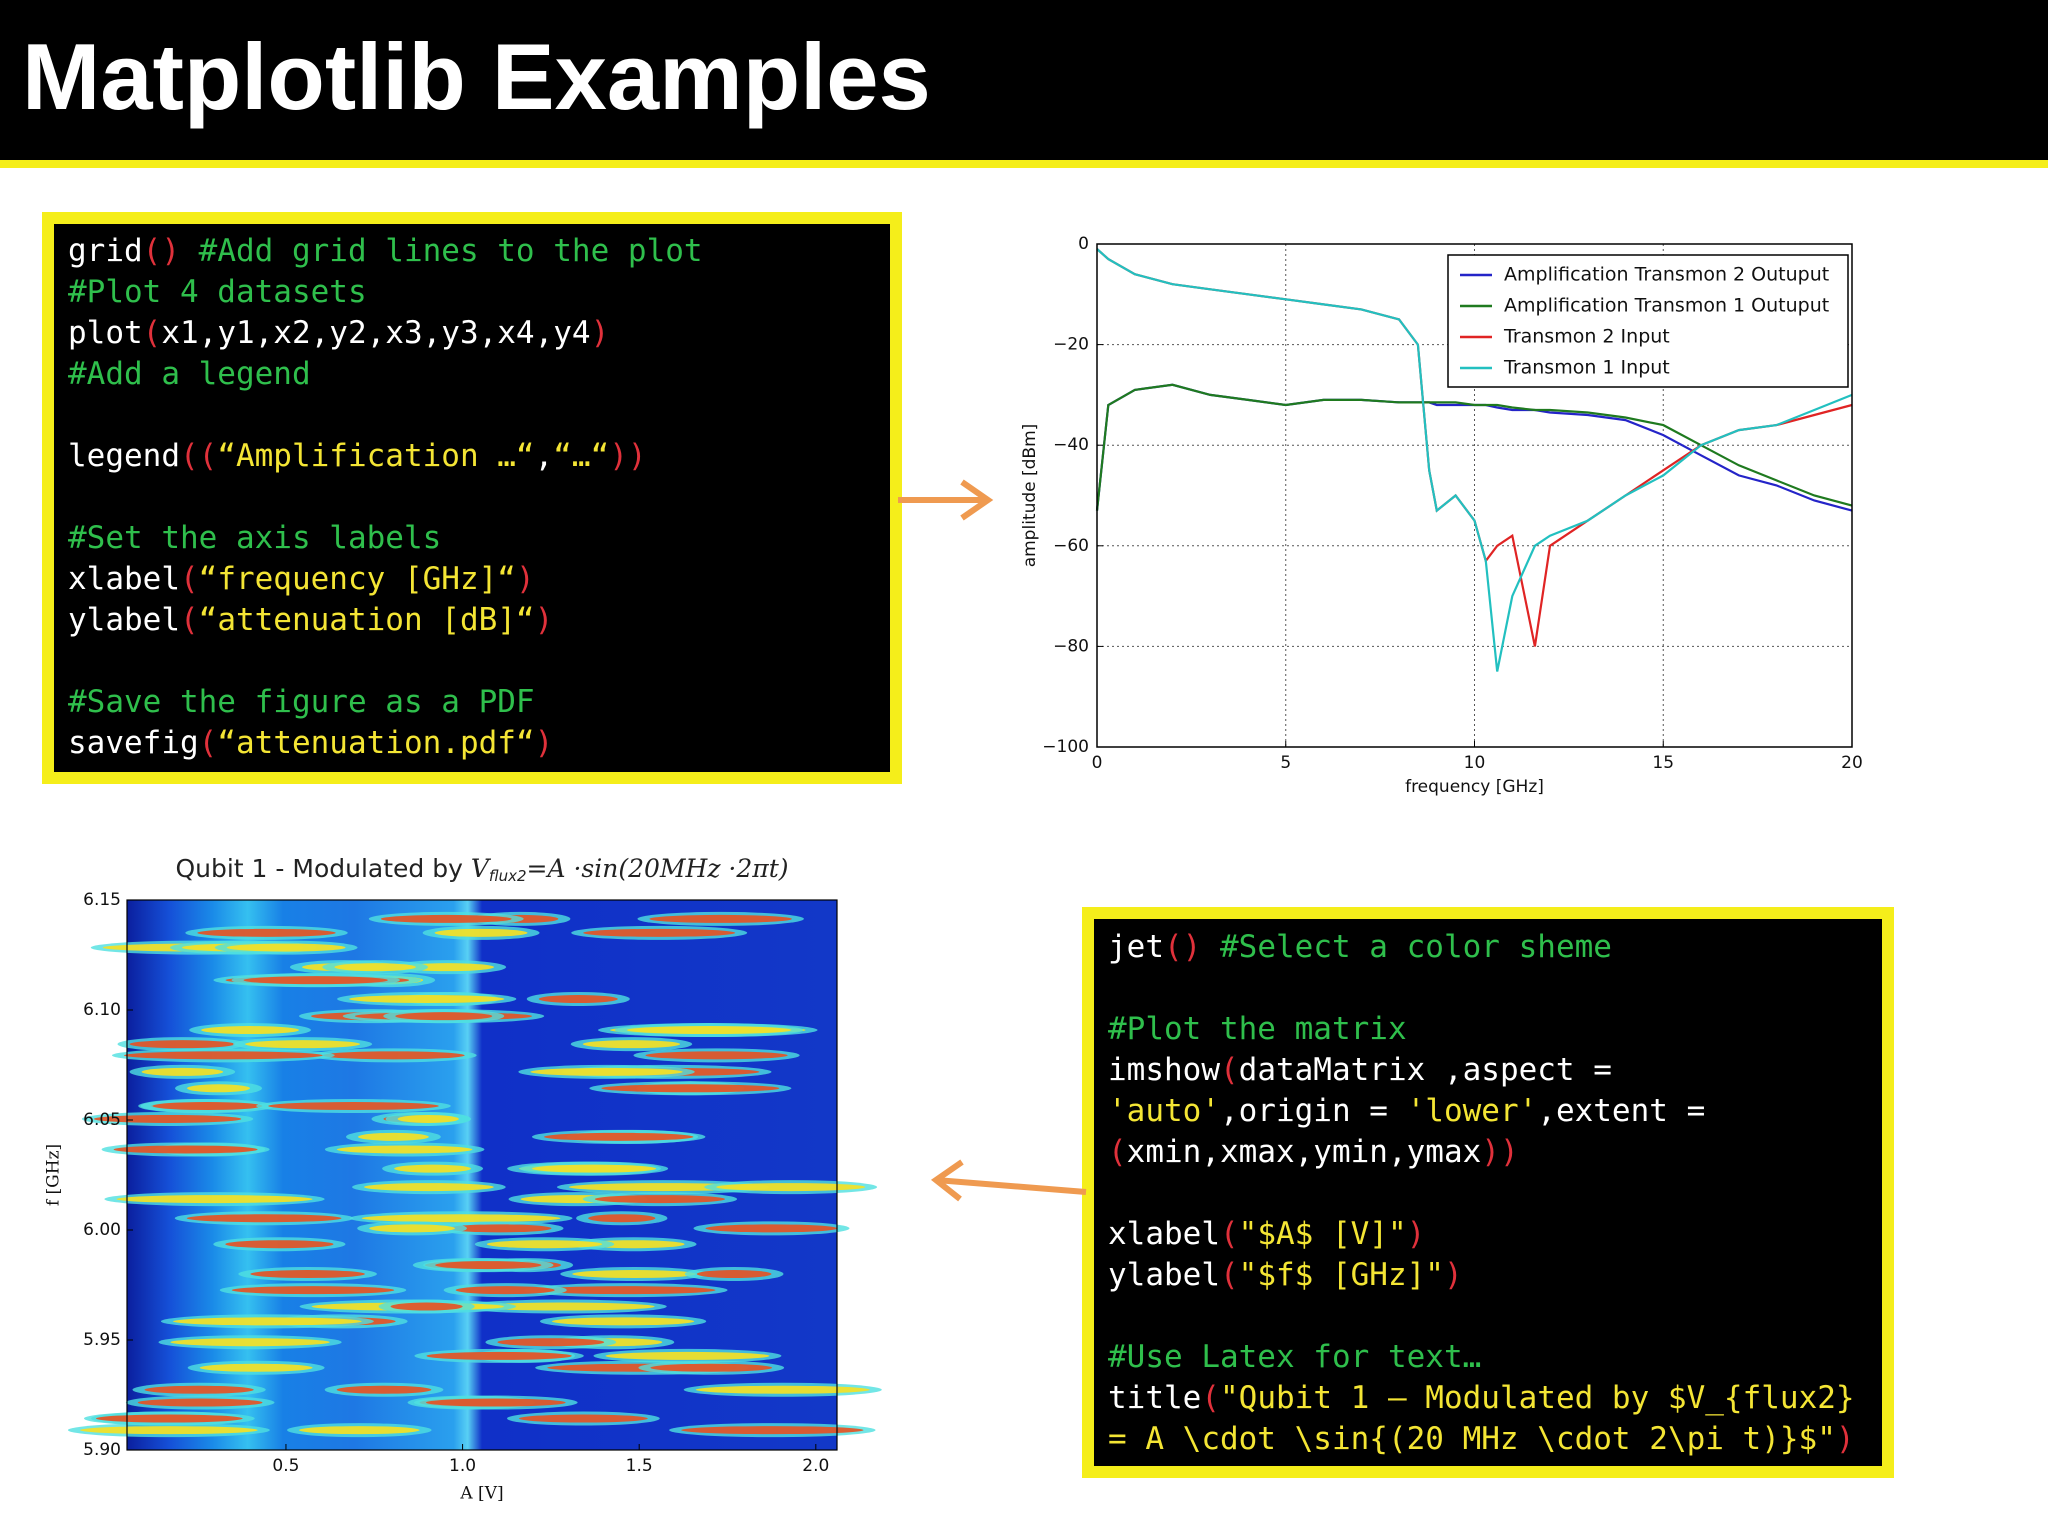  What do you see at coordinates (1488, 1192) in the screenshot?
I see `code-box` at bounding box center [1488, 1192].